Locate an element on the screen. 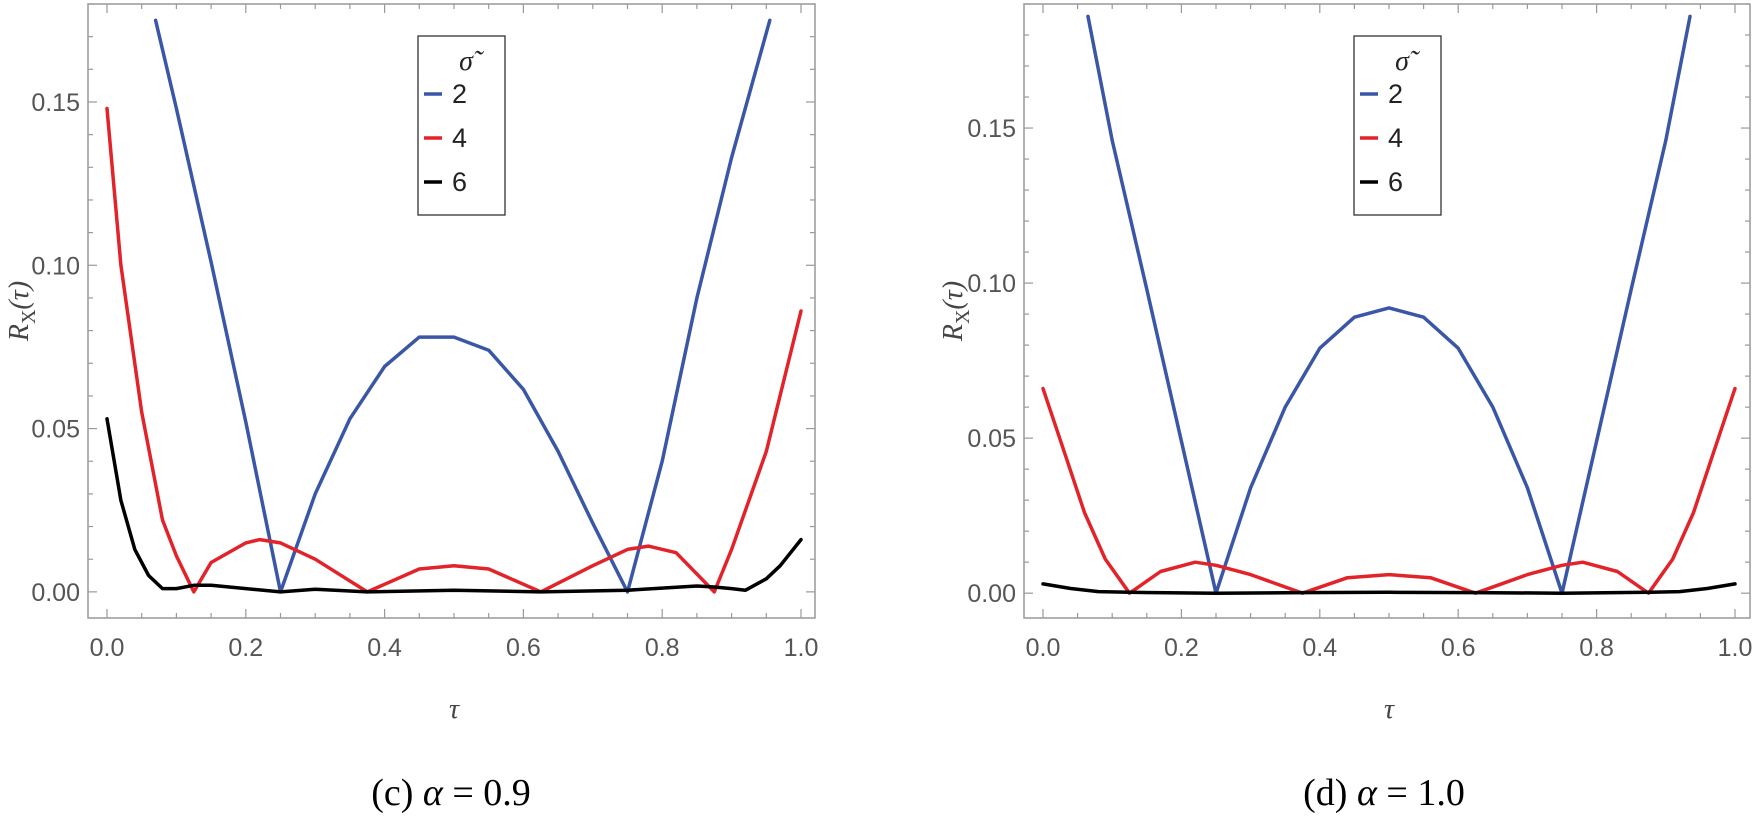 The width and height of the screenshot is (1752, 820). caption-value: = 0.9 is located at coordinates (487, 793).